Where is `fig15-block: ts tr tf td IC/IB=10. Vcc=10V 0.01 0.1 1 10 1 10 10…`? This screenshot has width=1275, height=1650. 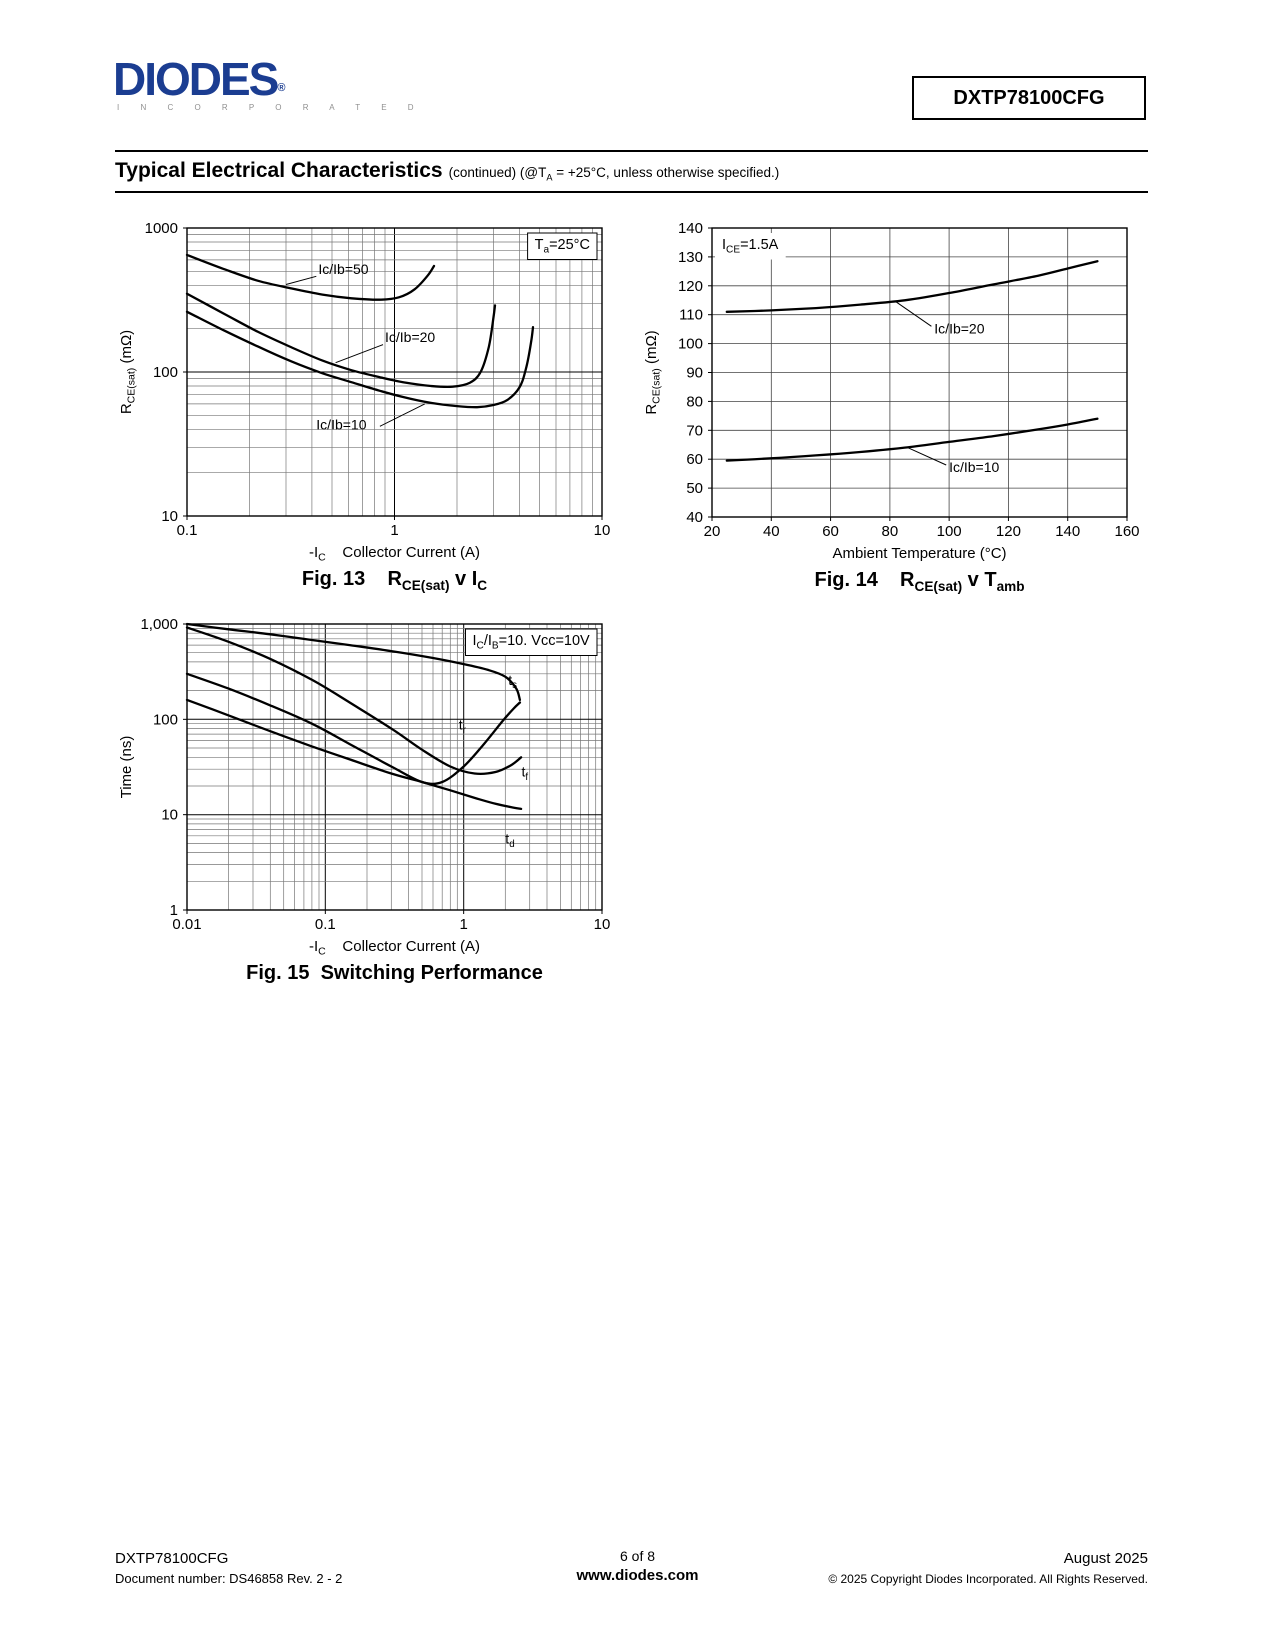
fig15-block: ts tr tf td IC/IB=10. Vcc=10V 0.01 0.1 1 10 1 10 10… is located at coordinates (371, 796).